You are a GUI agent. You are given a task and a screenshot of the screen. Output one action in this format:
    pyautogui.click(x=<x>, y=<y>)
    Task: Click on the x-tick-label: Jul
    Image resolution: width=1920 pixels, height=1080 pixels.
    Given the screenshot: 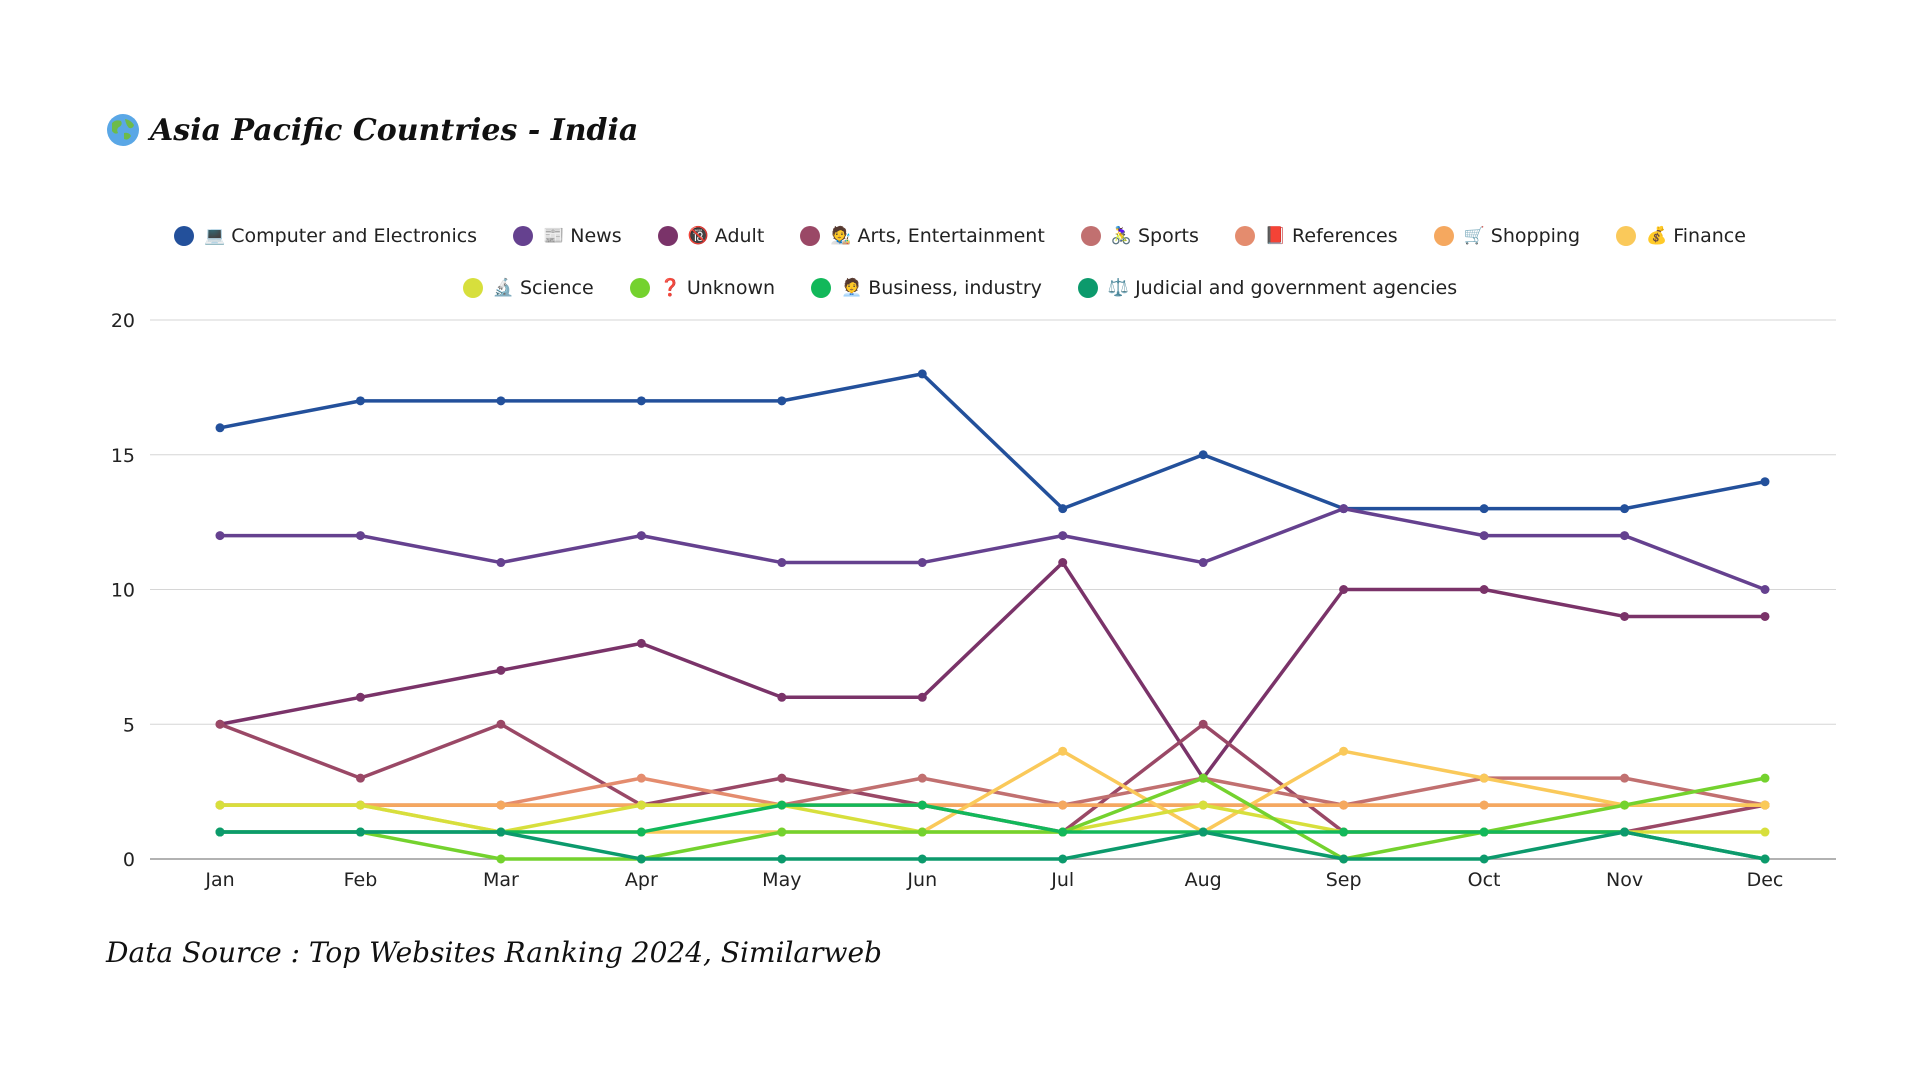 What is the action you would take?
    pyautogui.click(x=1062, y=880)
    